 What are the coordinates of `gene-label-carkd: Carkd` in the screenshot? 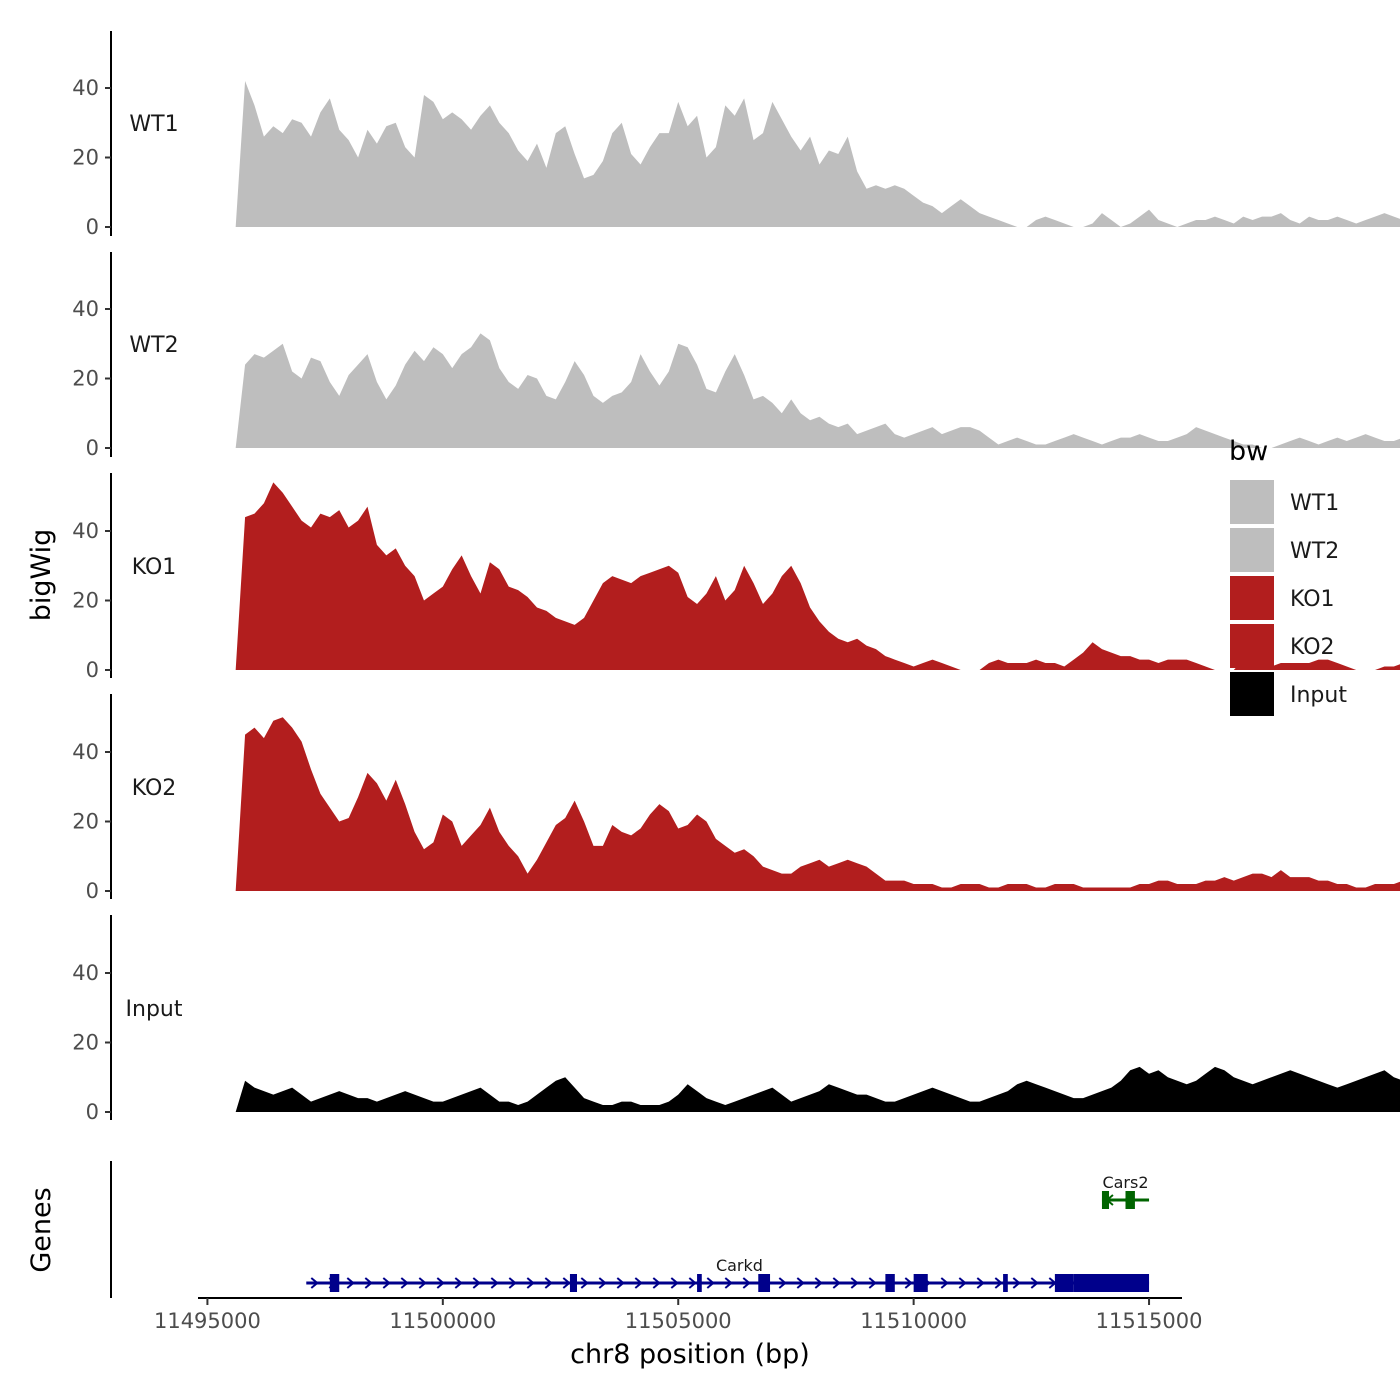 It's located at (739, 1265).